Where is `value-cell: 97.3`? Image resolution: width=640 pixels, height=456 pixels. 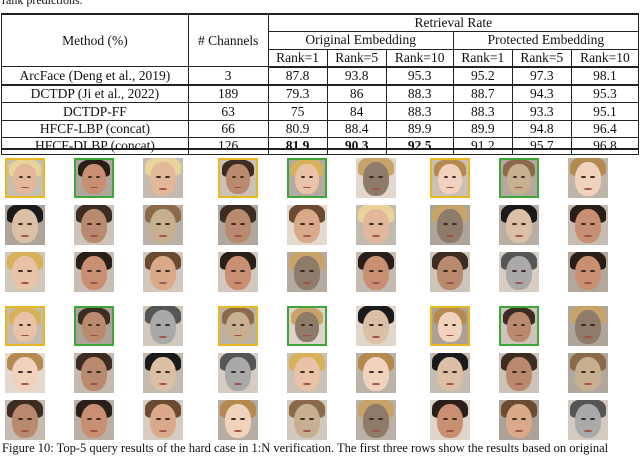
value-cell: 97.3 is located at coordinates (541, 76).